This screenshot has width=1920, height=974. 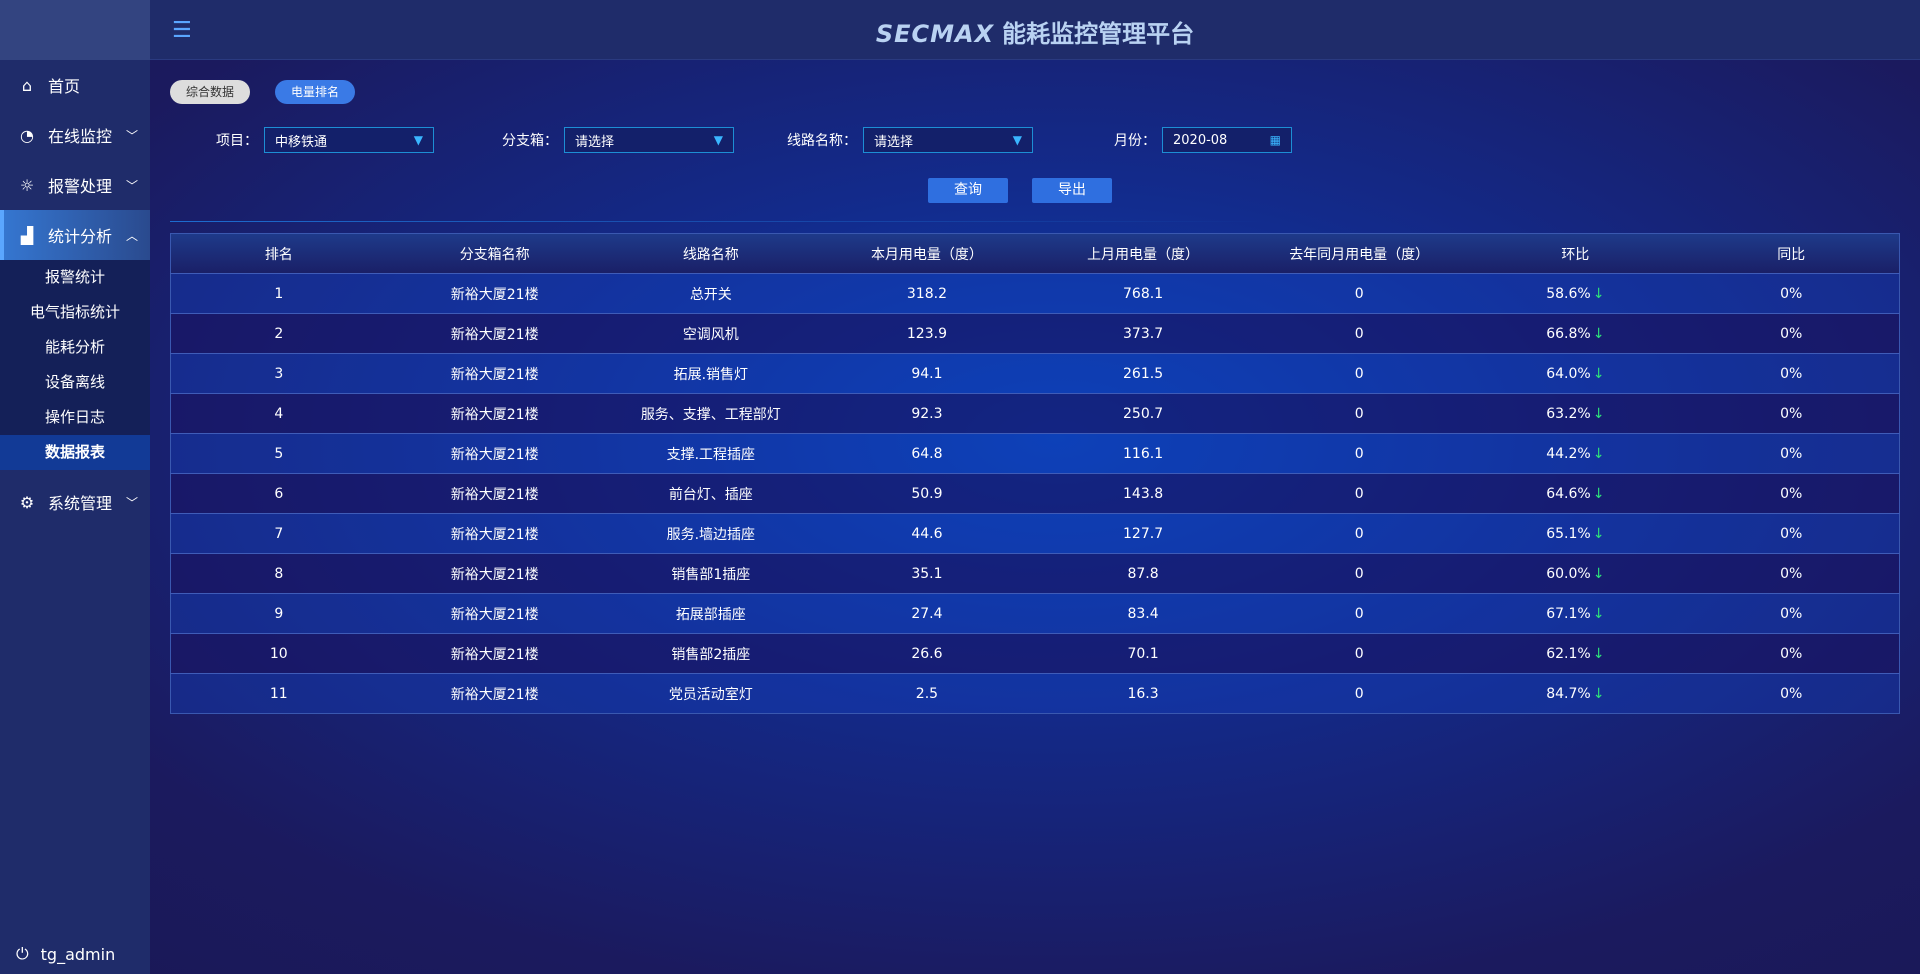 I want to click on line-filter: 线路名称： 请选择 ▼, so click(x=910, y=140).